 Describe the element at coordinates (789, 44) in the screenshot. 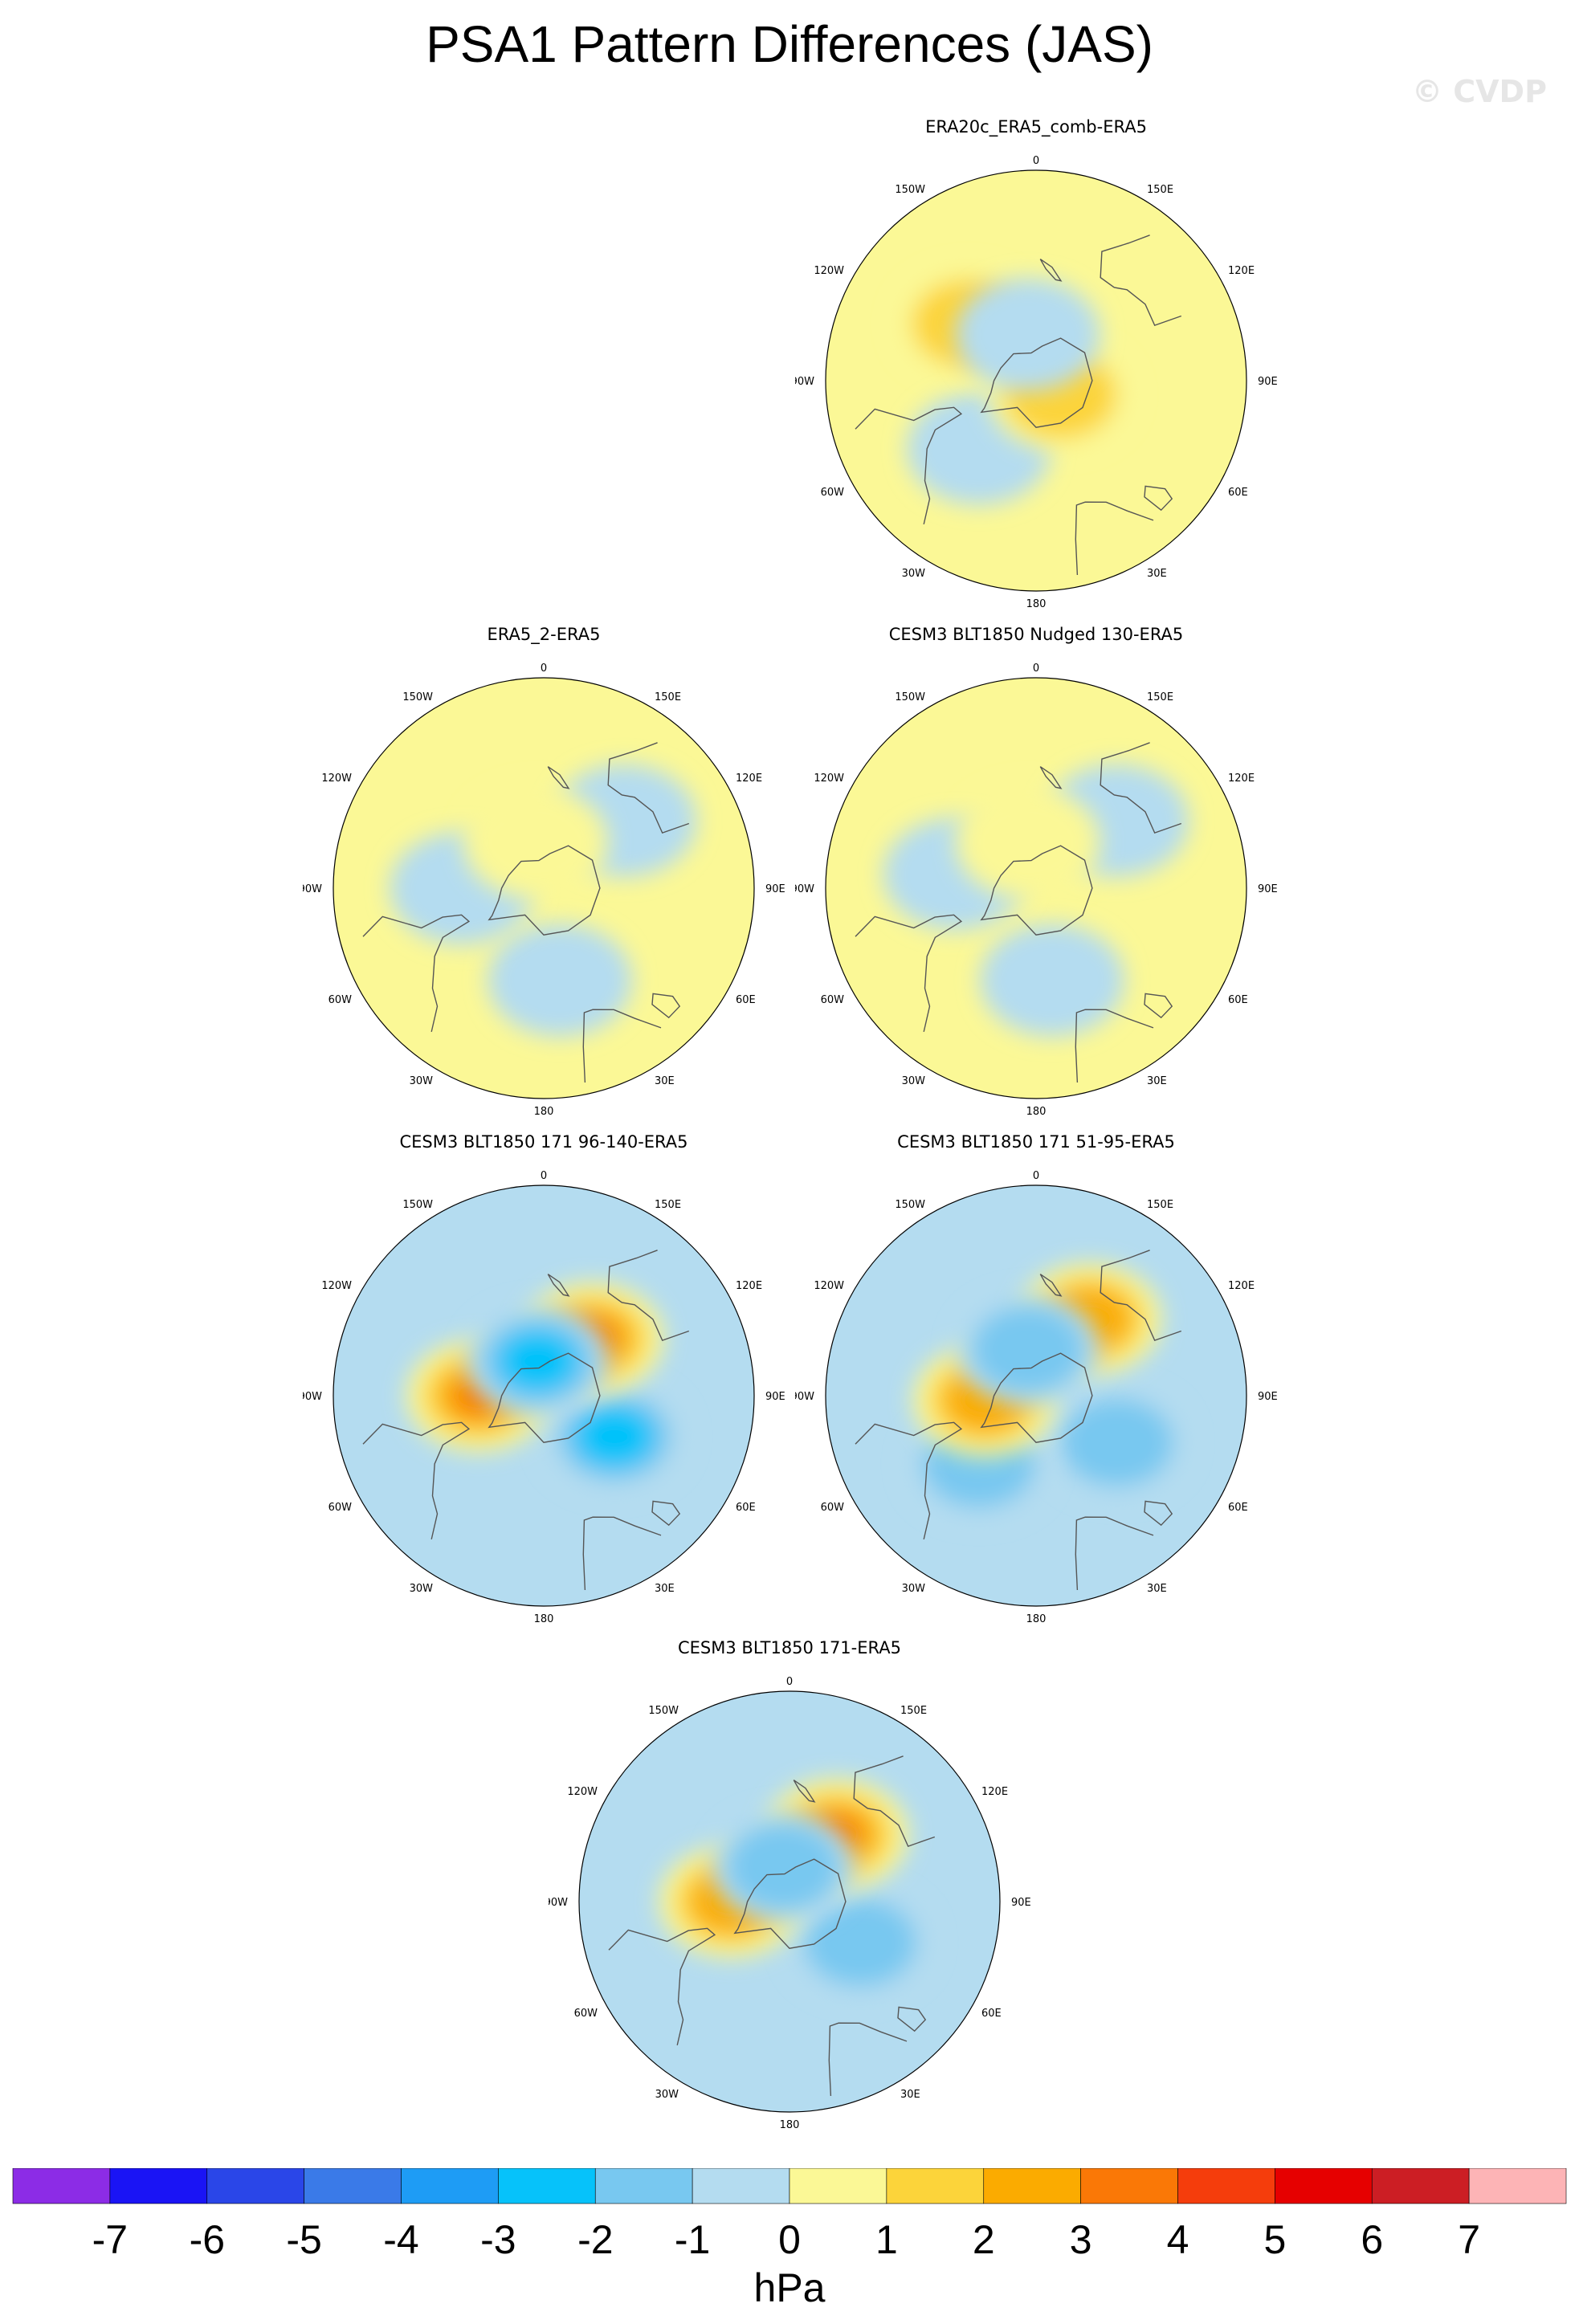

I see `page-title: PSA1 Pattern Differences (JAS)` at that location.